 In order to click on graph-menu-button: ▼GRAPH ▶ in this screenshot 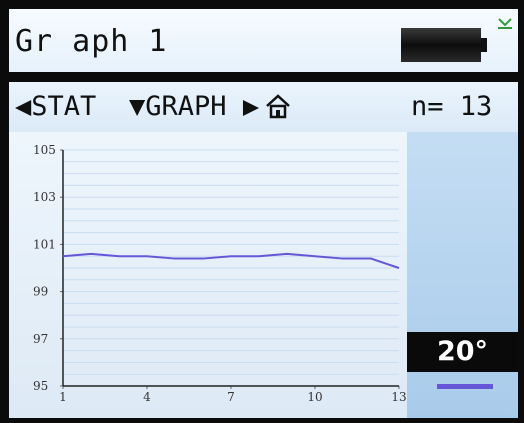, I will do `click(194, 106)`.